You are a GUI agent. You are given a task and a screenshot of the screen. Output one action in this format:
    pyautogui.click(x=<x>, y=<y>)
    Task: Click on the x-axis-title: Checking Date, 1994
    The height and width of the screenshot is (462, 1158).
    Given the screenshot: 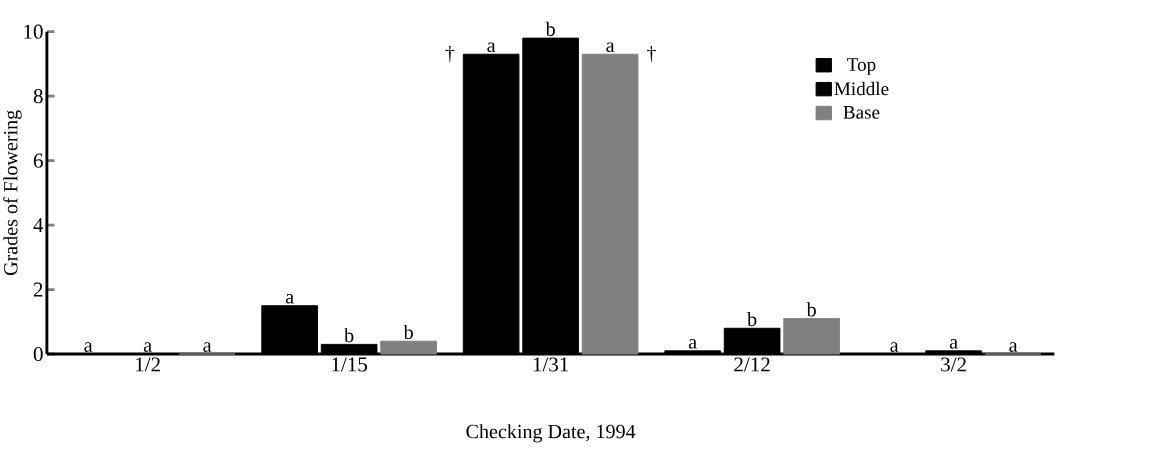 What is the action you would take?
    pyautogui.click(x=551, y=433)
    